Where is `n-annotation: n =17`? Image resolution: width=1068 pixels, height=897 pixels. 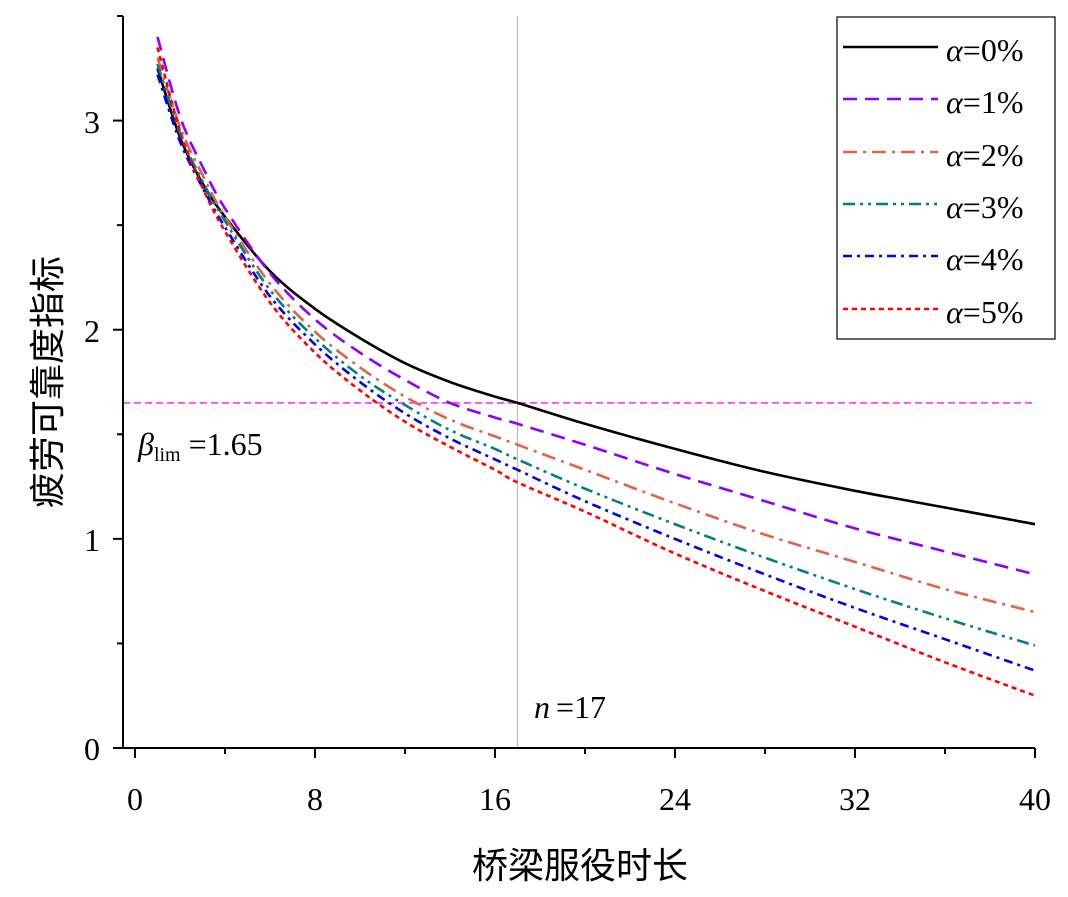 n-annotation: n =17 is located at coordinates (570, 707).